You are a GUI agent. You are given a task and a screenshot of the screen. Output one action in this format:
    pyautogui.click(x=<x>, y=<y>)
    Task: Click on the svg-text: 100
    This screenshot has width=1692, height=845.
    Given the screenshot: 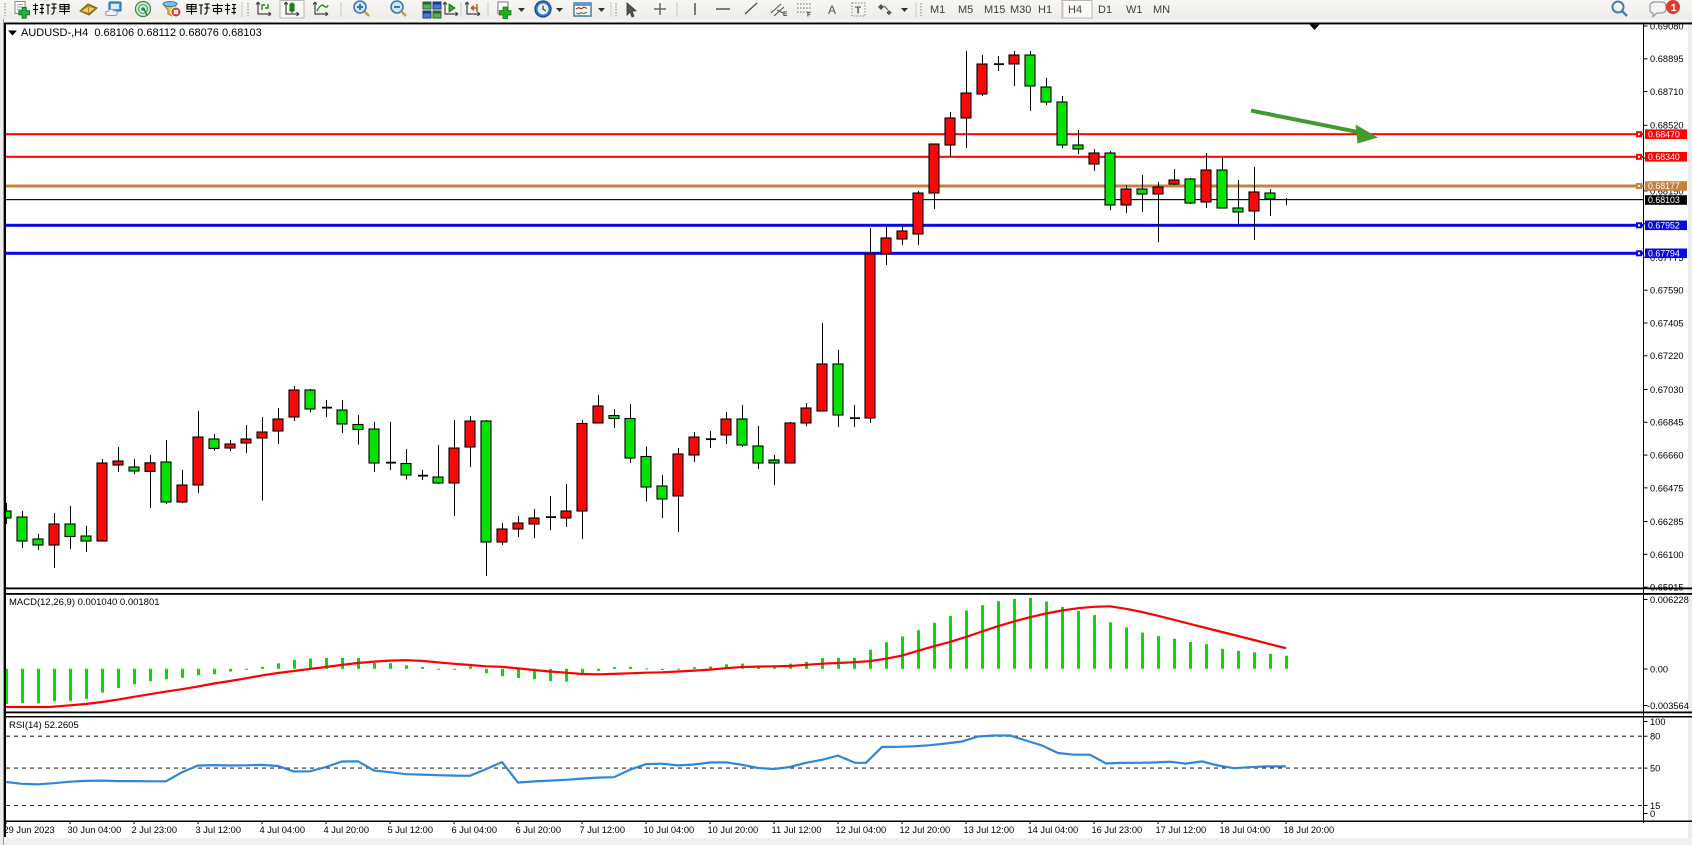 What is the action you would take?
    pyautogui.click(x=1658, y=722)
    